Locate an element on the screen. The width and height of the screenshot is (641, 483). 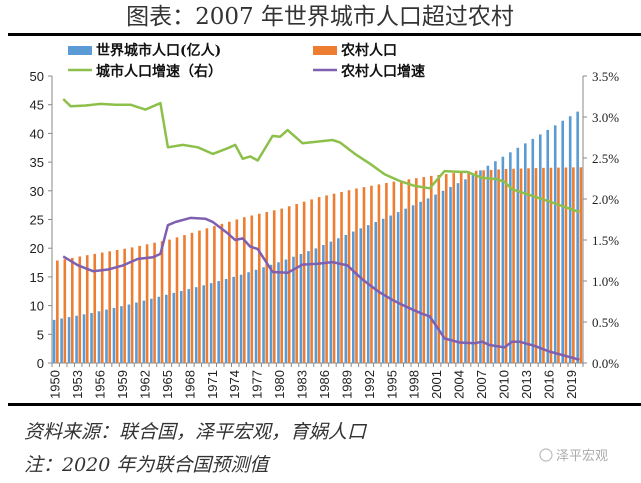
title-divider is located at coordinates (324, 34).